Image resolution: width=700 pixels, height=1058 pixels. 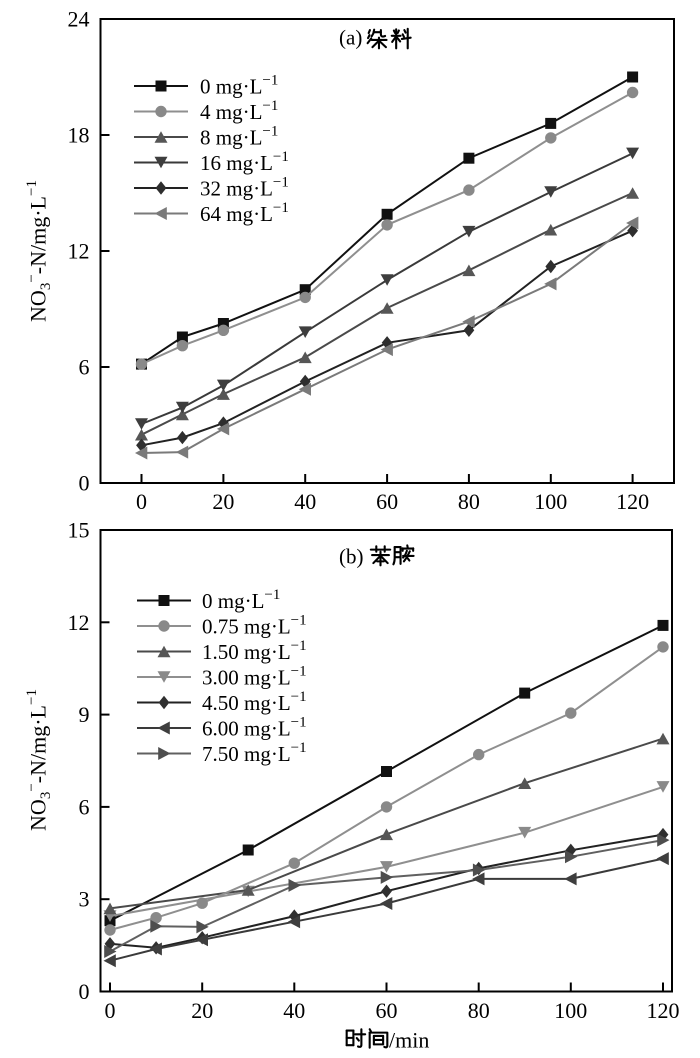 What do you see at coordinates (254, 651) in the screenshot?
I see `svg-text: 1.50 mg·L−1` at bounding box center [254, 651].